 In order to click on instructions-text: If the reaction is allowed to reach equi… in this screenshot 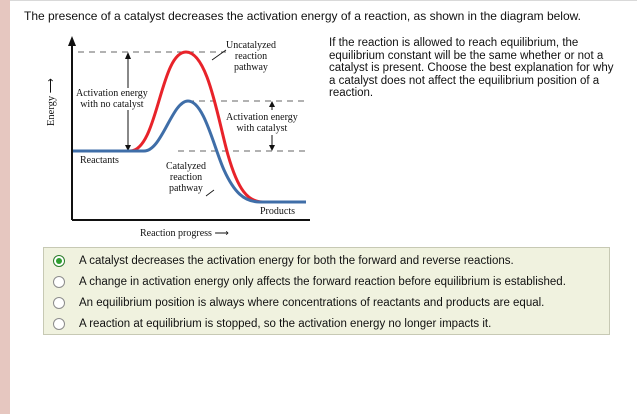, I will do `click(471, 68)`.